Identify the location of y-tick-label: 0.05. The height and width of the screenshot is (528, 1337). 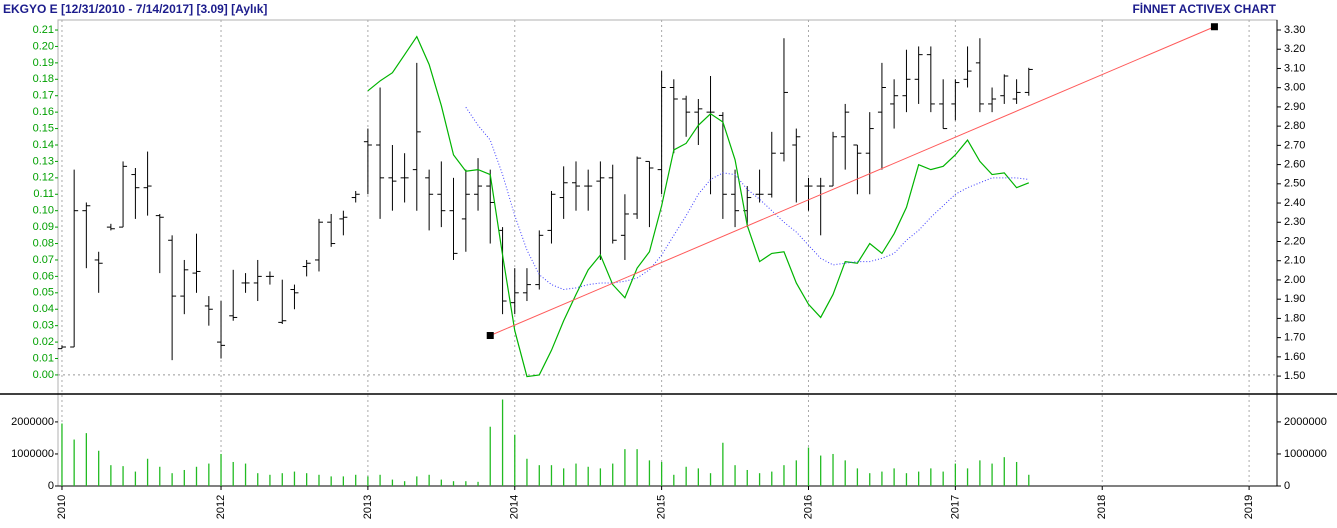
(43, 293).